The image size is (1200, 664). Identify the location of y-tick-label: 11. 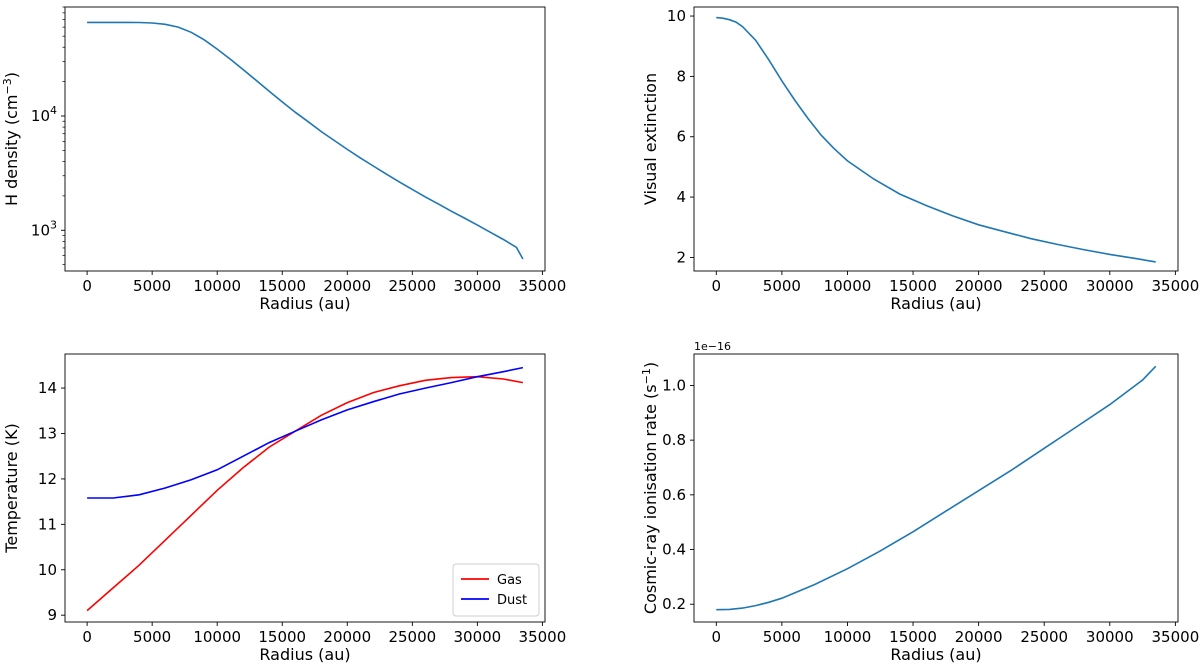
(47, 524).